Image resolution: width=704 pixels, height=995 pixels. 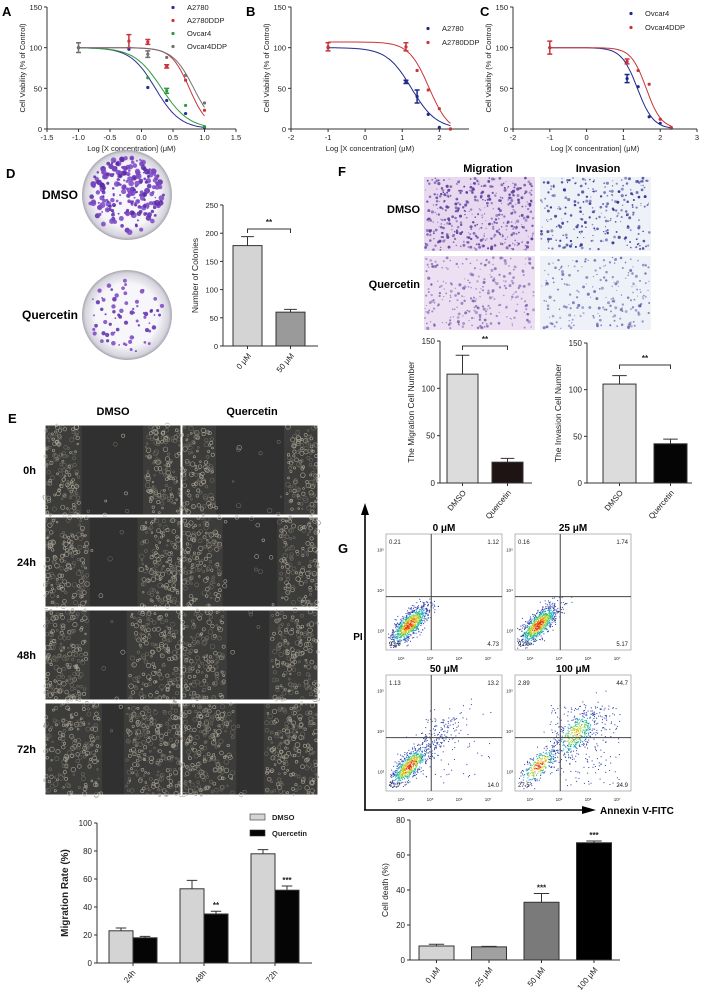 What do you see at coordinates (47, 137) in the screenshot?
I see `x-tick-label: -1.5` at bounding box center [47, 137].